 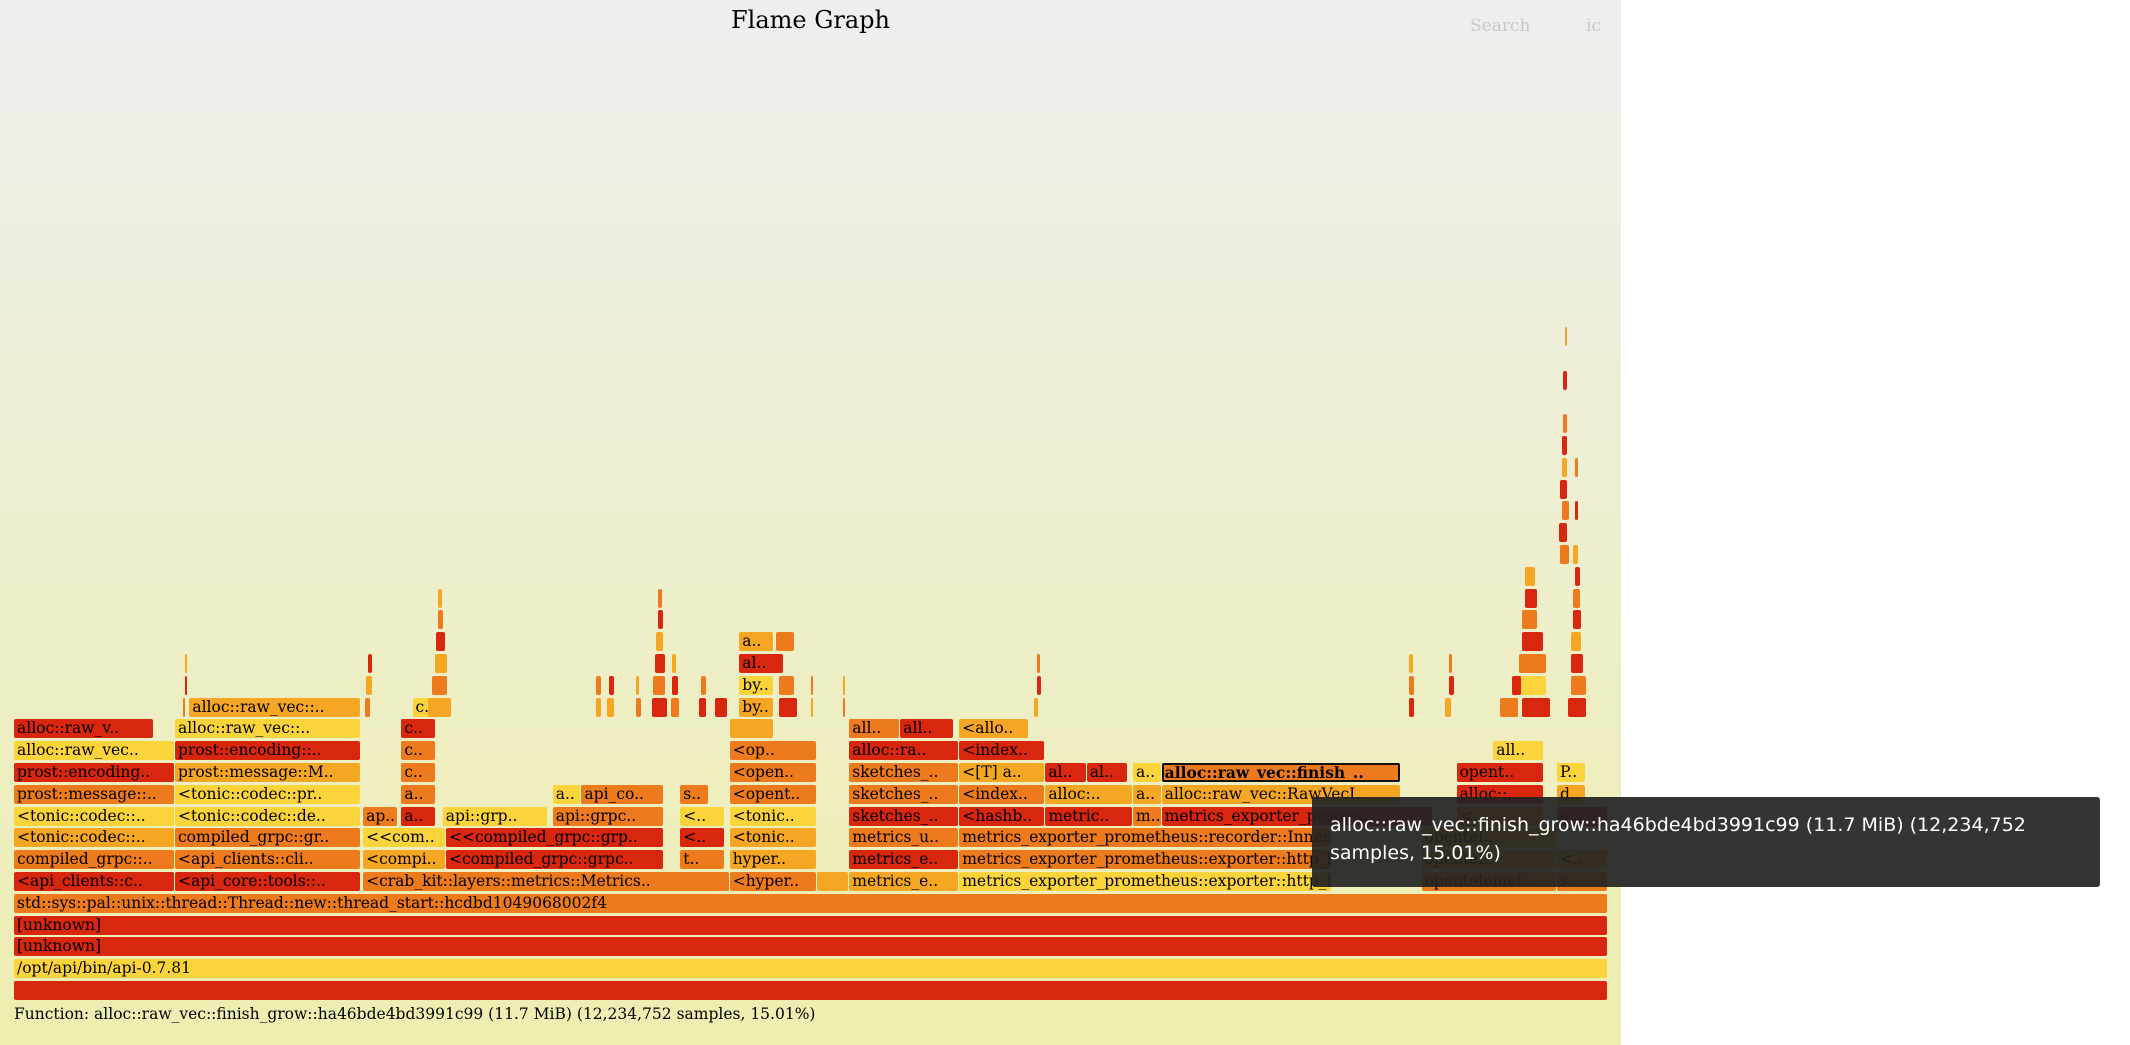 I want to click on flame-frame: <.., so click(x=702, y=816).